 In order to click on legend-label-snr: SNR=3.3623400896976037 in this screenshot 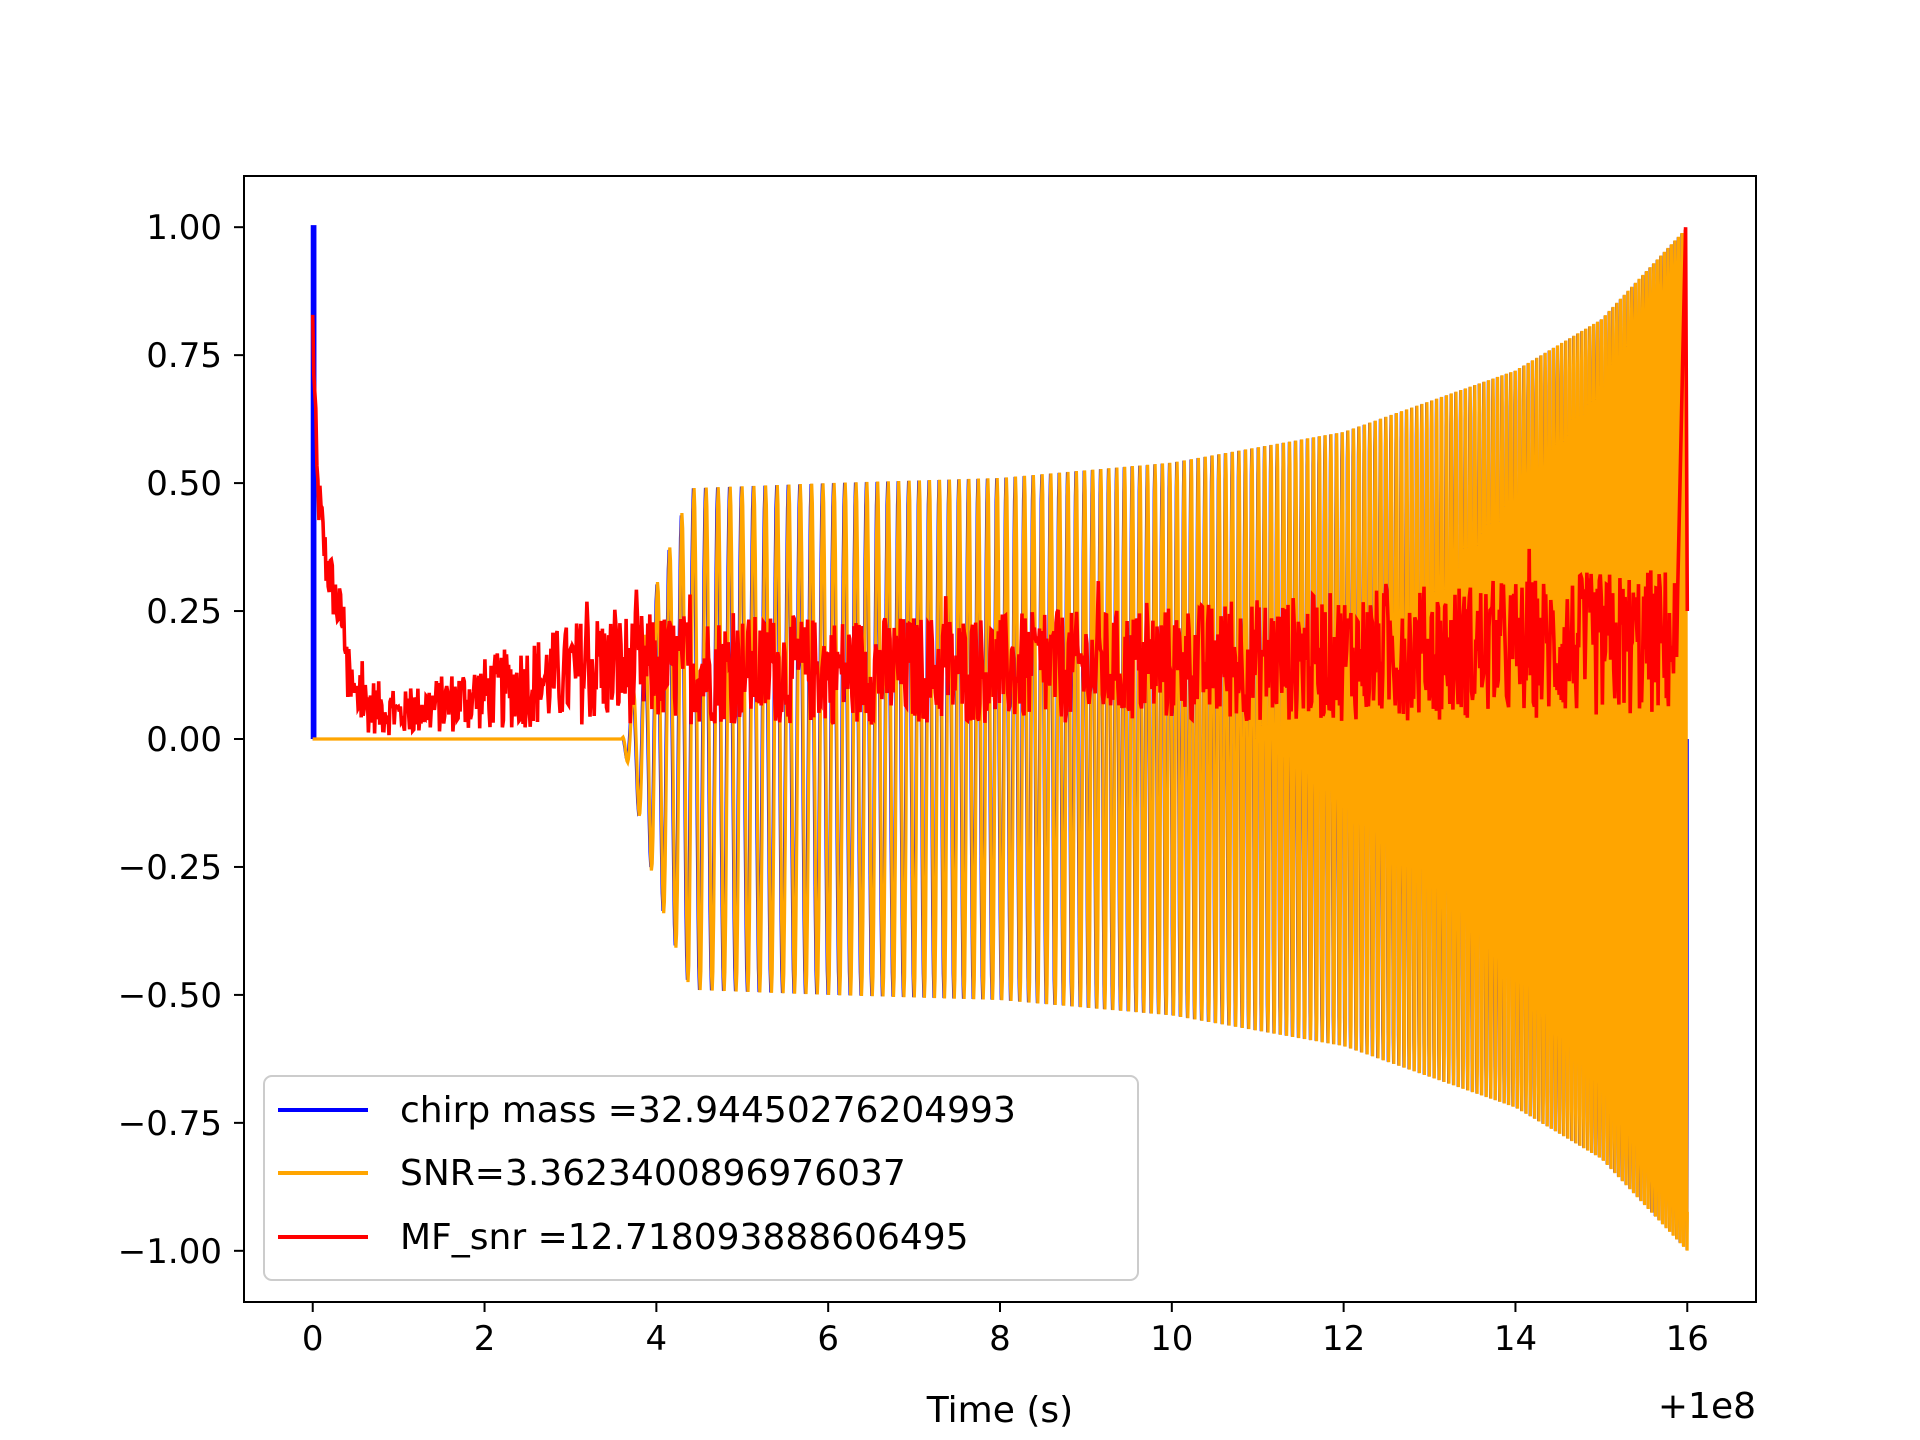, I will do `click(653, 1173)`.